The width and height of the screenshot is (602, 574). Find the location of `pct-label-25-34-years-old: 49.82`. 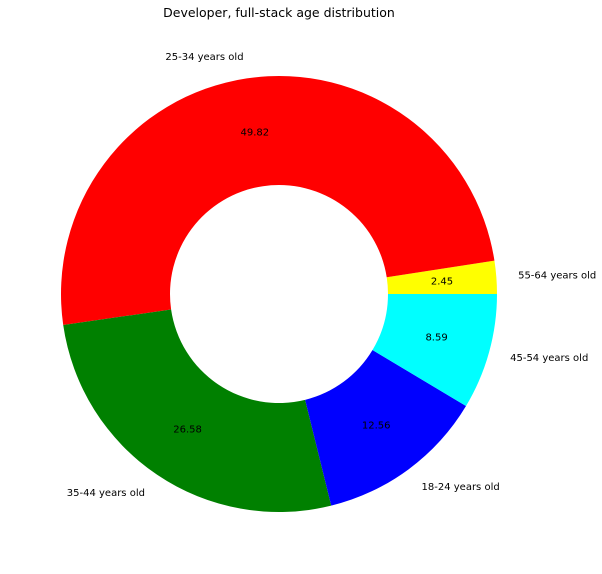

pct-label-25-34-years-old: 49.82 is located at coordinates (255, 132).